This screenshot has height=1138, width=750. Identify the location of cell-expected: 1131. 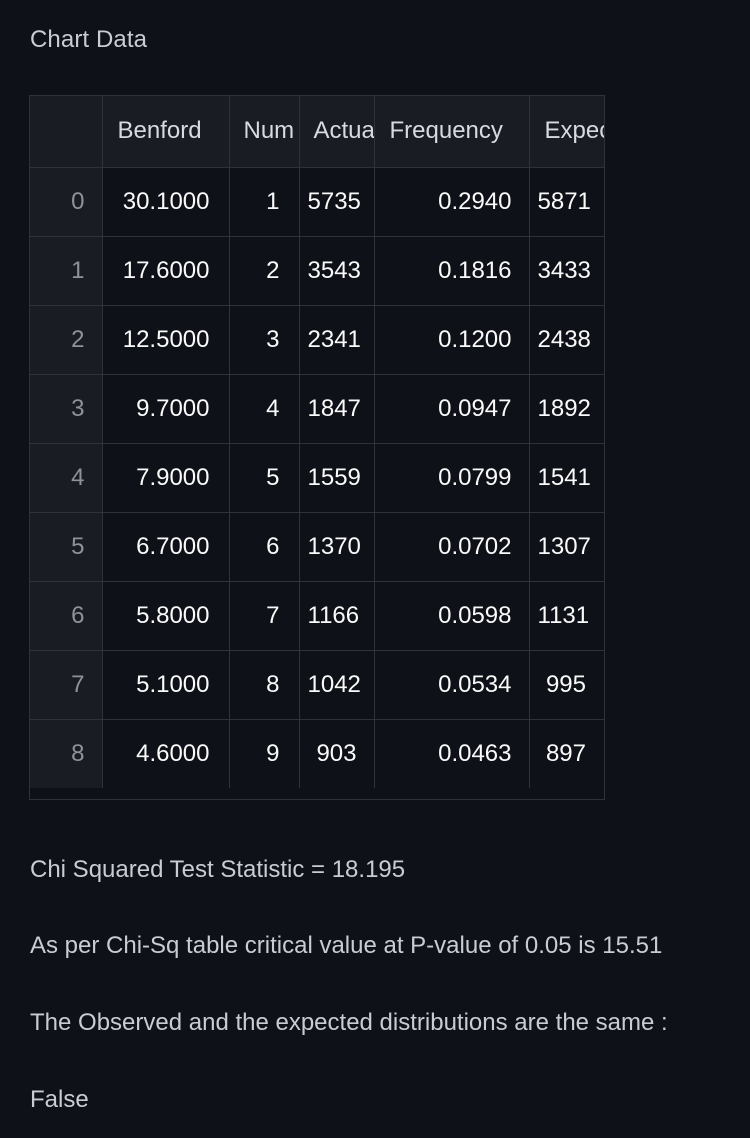
(566, 616).